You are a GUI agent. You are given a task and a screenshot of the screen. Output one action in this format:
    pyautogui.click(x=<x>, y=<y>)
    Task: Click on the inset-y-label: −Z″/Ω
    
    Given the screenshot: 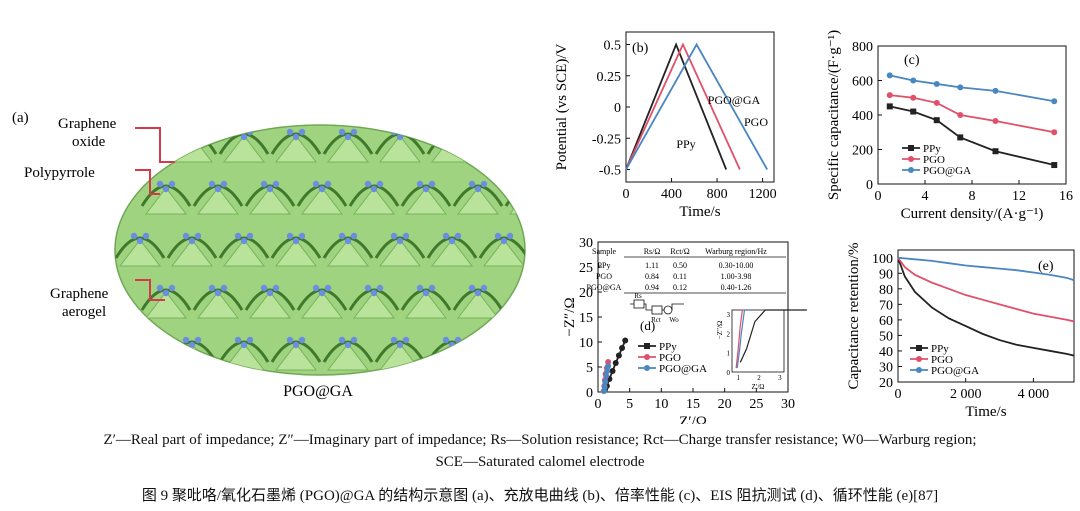 What is the action you would take?
    pyautogui.click(x=720, y=330)
    